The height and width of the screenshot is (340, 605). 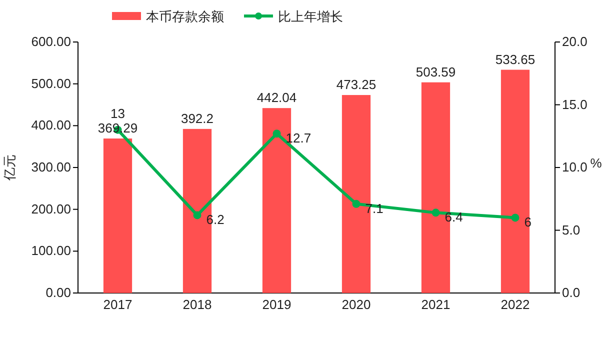 What do you see at coordinates (51, 41) in the screenshot?
I see `y-tick-label: 600.00` at bounding box center [51, 41].